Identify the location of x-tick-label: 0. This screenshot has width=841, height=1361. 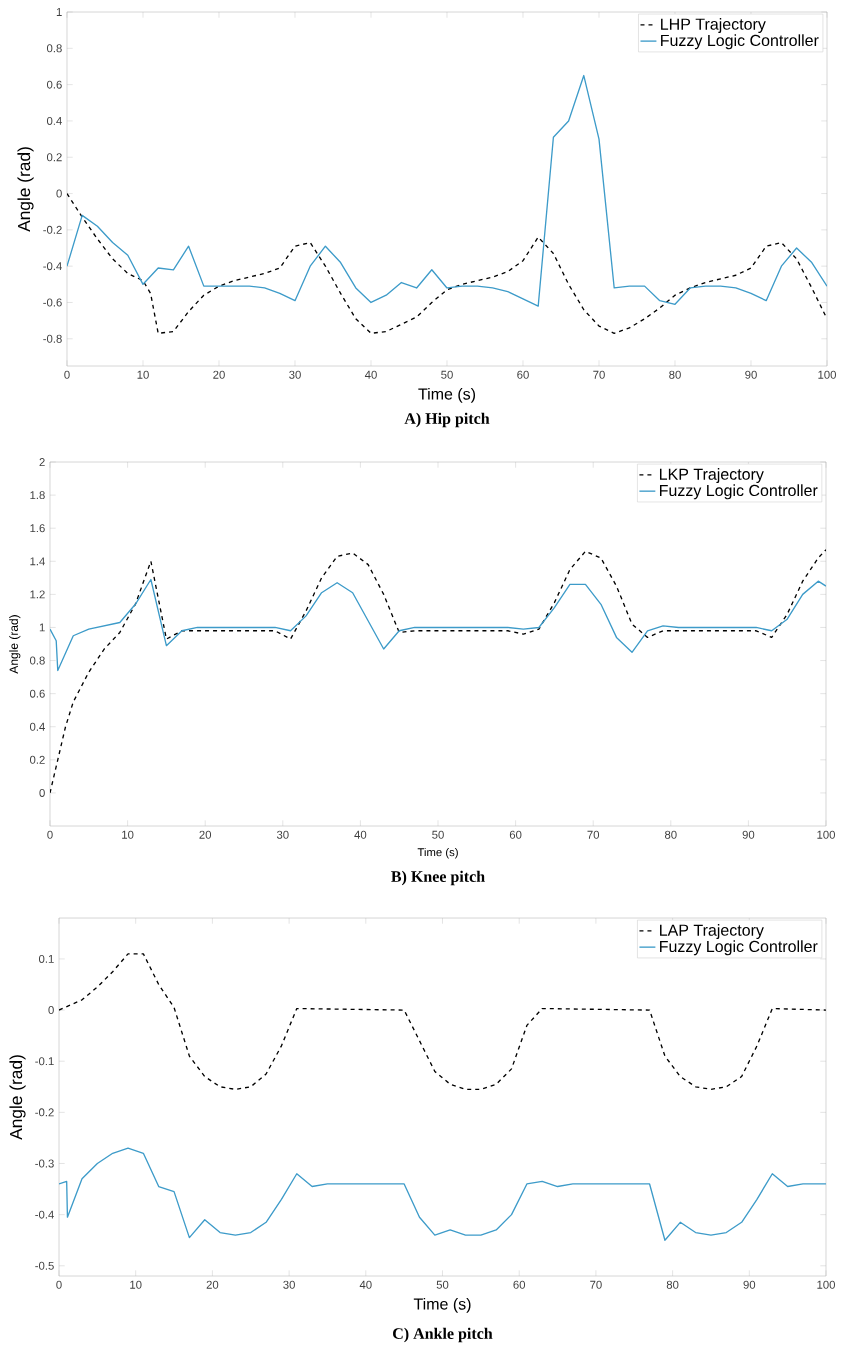
(67, 374).